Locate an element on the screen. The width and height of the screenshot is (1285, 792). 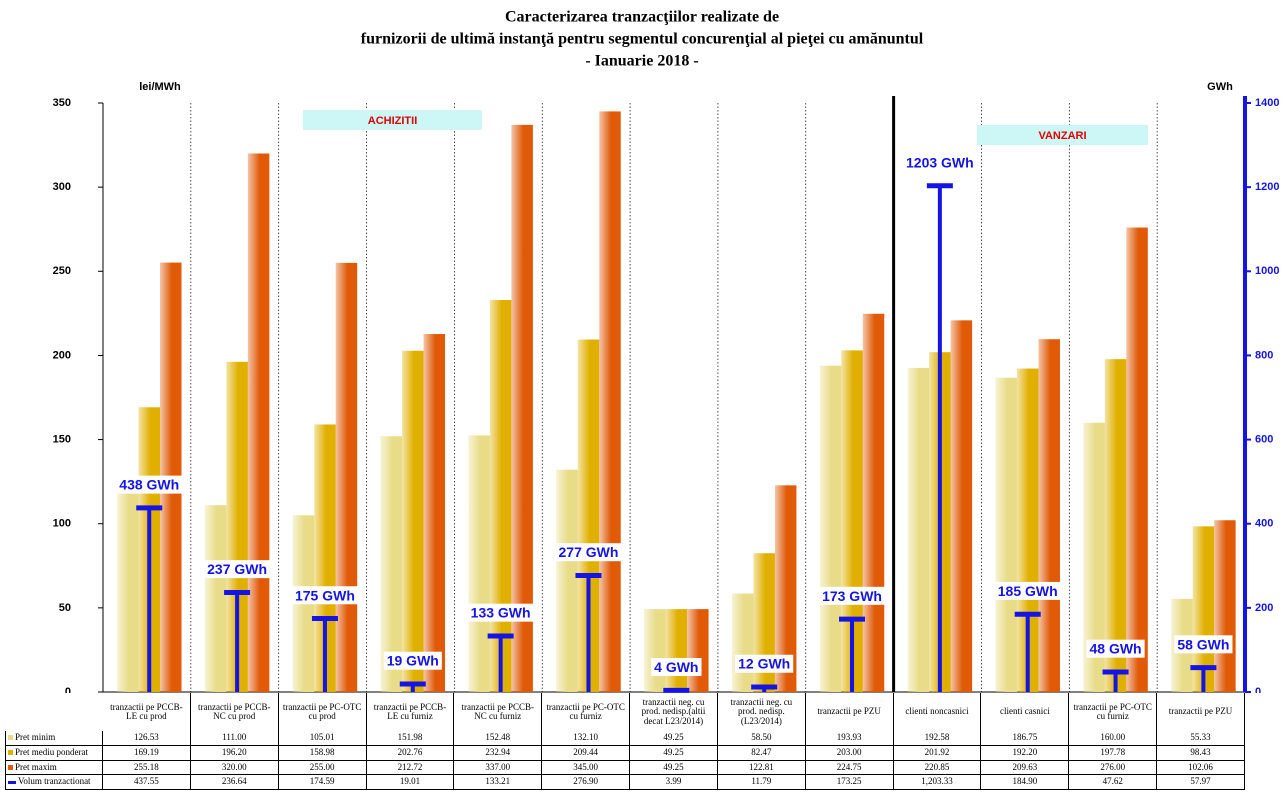
table-corner is located at coordinates (54, 712).